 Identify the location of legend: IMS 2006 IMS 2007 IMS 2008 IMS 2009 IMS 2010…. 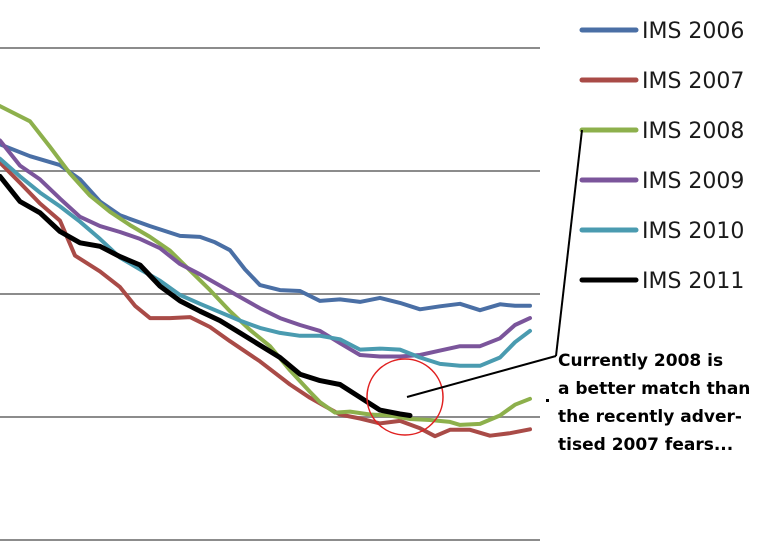
(661, 156).